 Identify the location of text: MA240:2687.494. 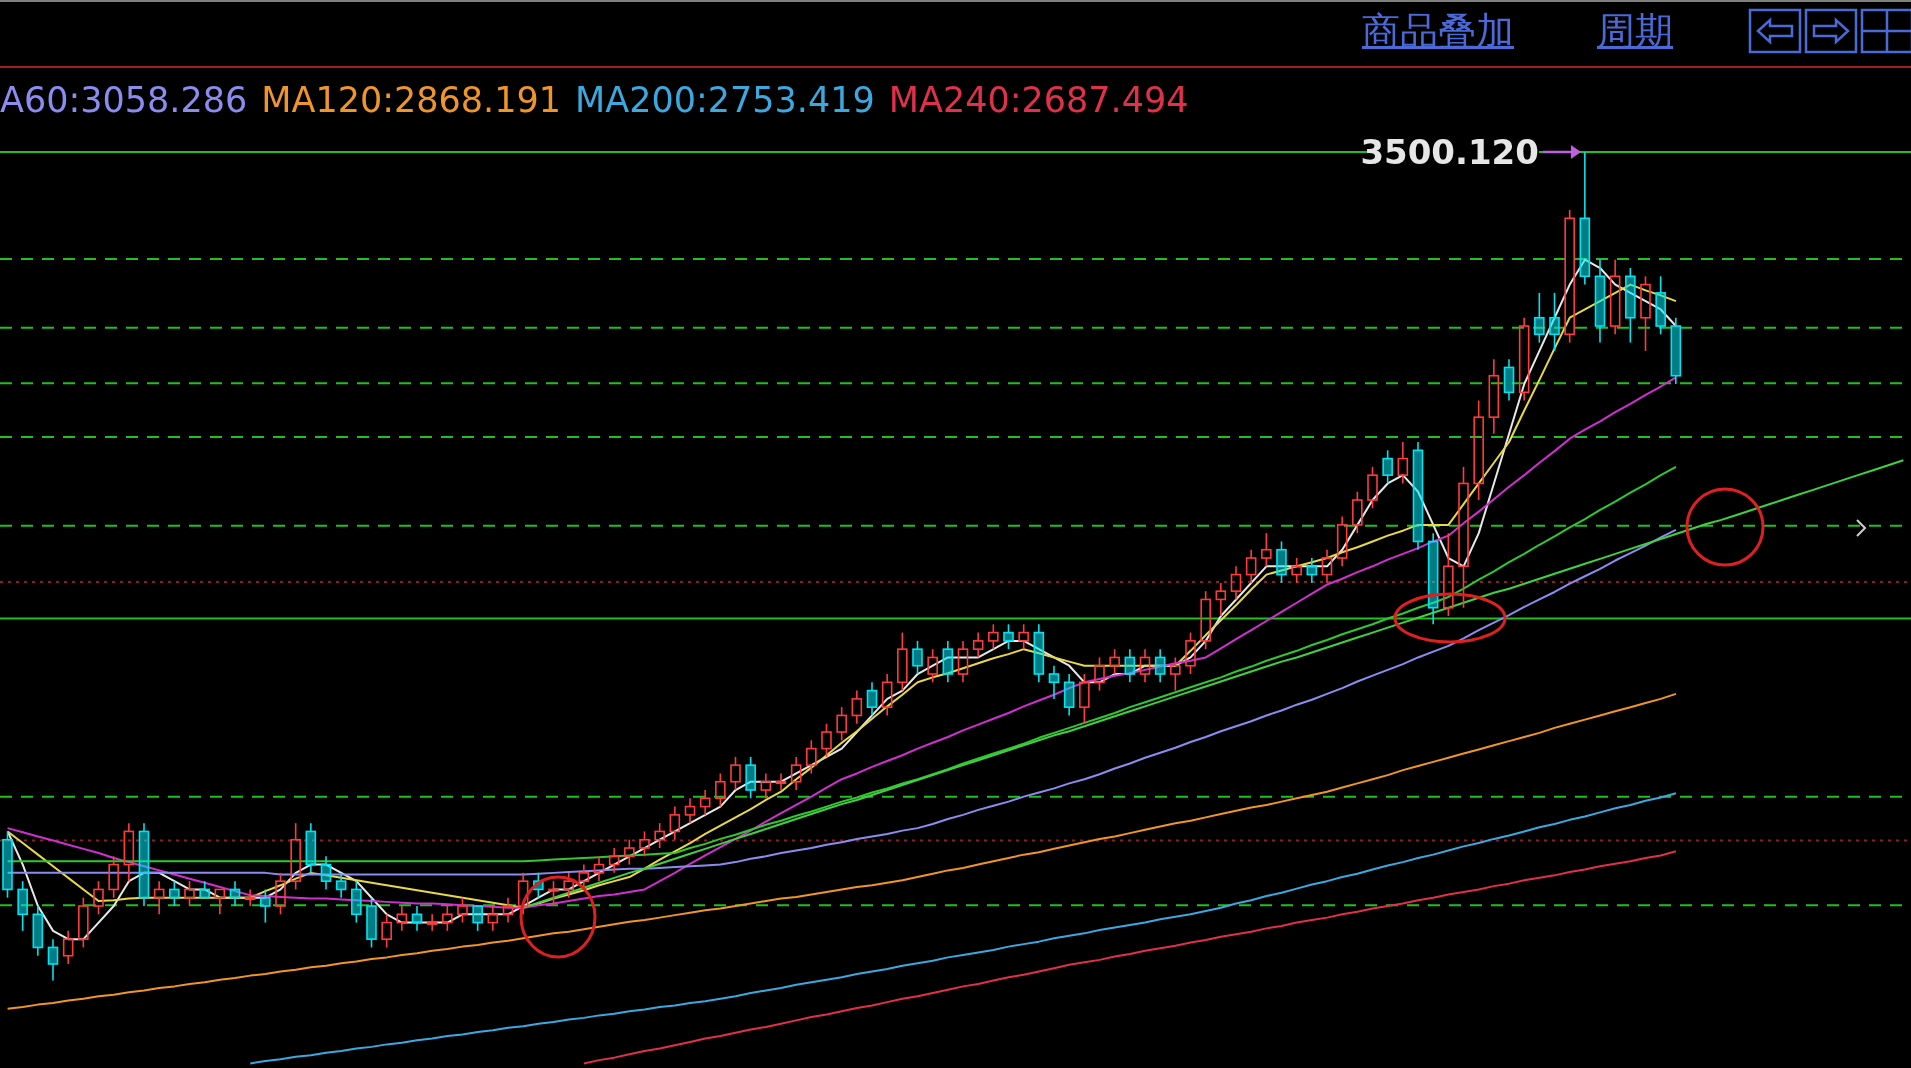
(1038, 100).